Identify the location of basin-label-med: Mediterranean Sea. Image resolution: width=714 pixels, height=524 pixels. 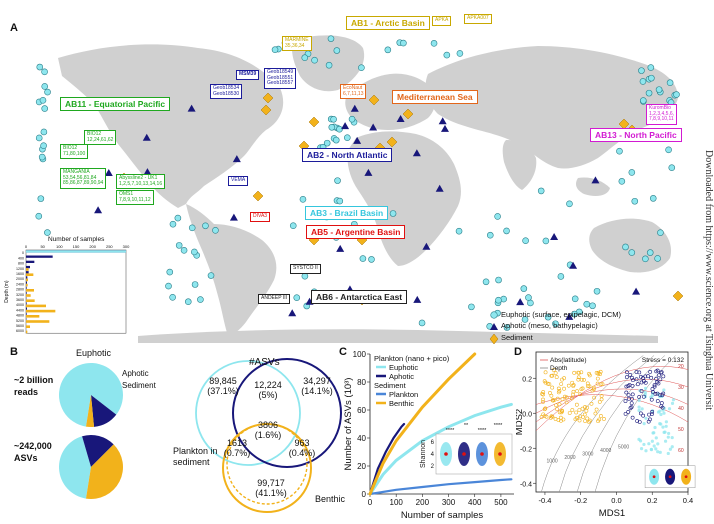
(435, 97).